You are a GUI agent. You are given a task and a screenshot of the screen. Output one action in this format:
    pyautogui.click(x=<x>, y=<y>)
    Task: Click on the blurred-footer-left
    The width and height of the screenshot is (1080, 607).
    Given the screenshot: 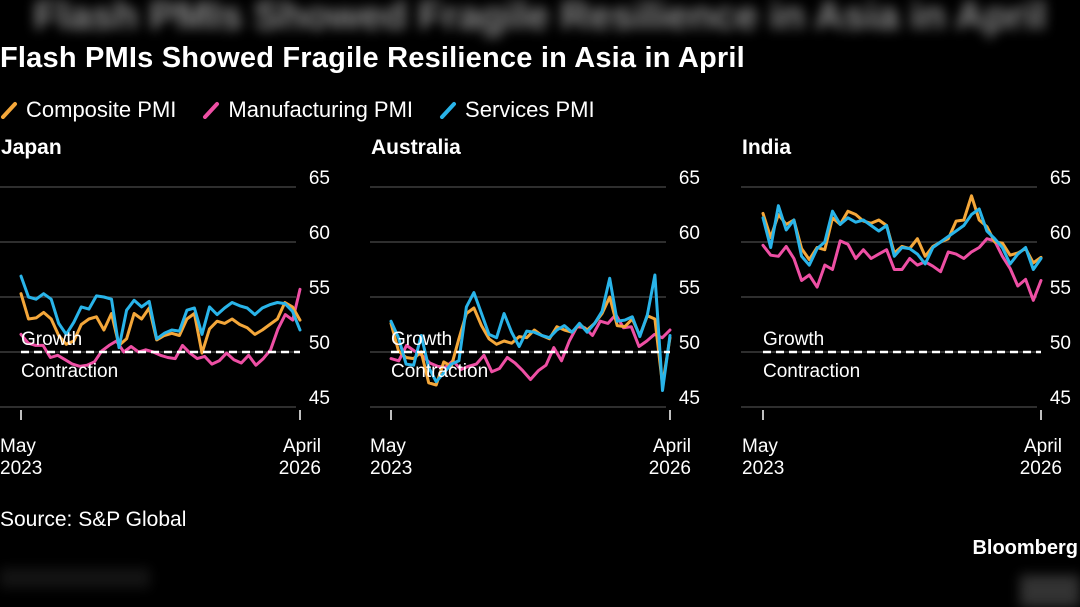 What is the action you would take?
    pyautogui.click(x=75, y=578)
    